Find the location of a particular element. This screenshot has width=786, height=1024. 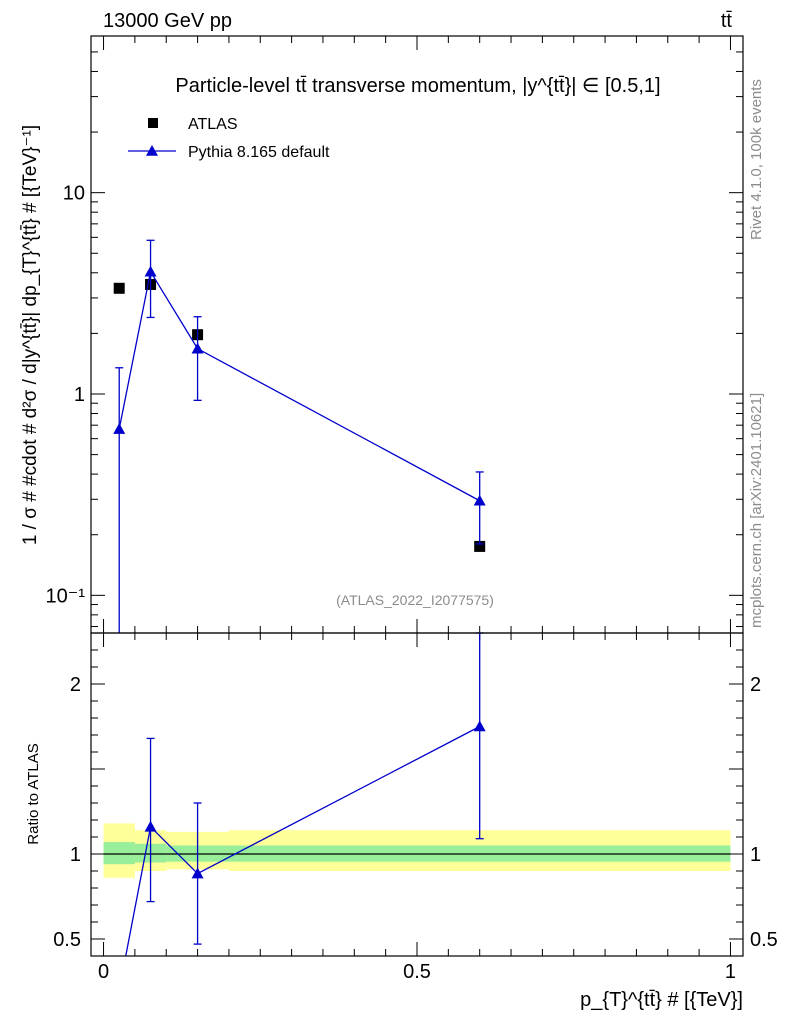

x-tick-labels: 0 0.5 1 is located at coordinates (417, 972).